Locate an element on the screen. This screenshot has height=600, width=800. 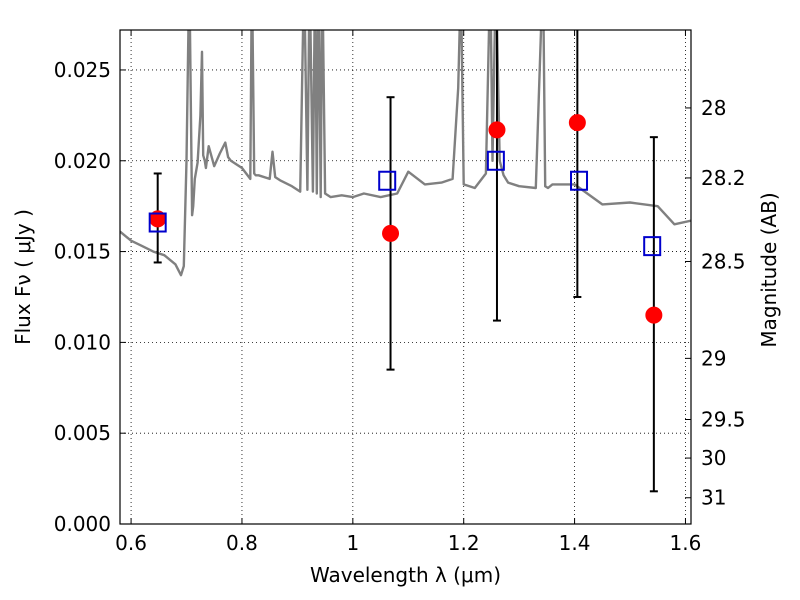
y2-axis-title: Magnitude (AB) is located at coordinates (769, 269).